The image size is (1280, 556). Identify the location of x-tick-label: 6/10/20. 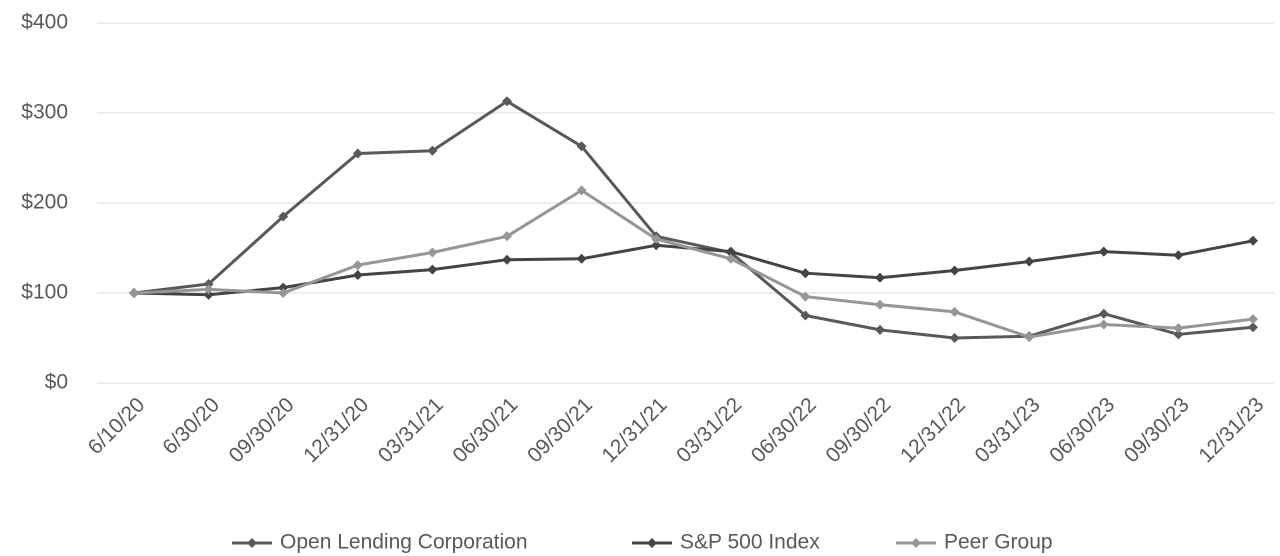
(117, 426).